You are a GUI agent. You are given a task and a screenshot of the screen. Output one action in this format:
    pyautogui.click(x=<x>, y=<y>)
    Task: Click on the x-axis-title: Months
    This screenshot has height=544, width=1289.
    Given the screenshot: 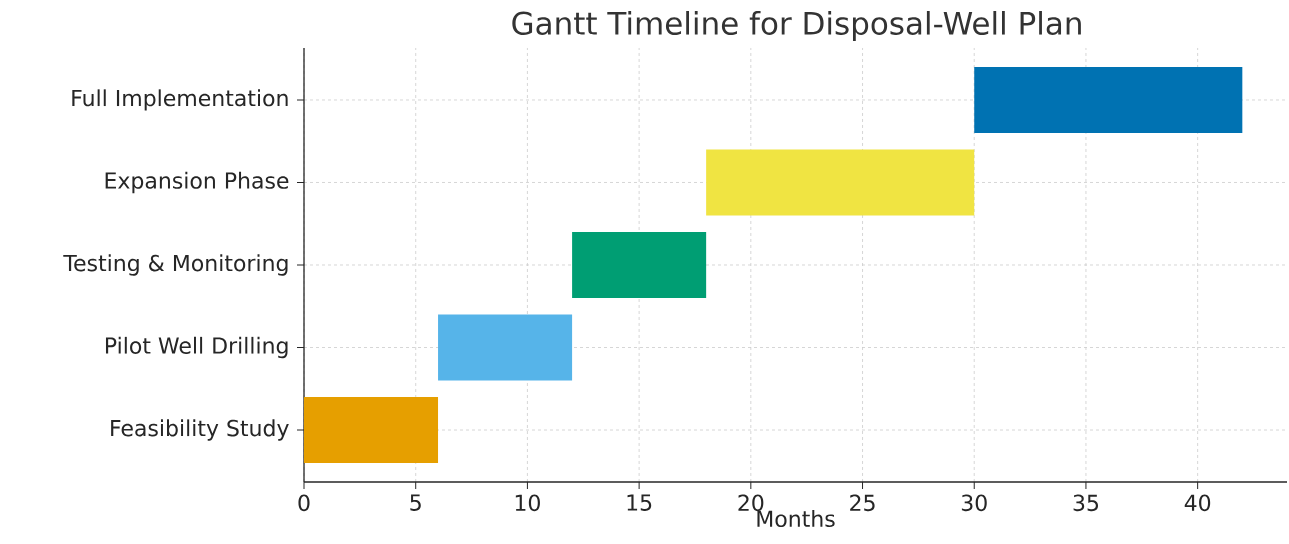 What is the action you would take?
    pyautogui.click(x=796, y=519)
    